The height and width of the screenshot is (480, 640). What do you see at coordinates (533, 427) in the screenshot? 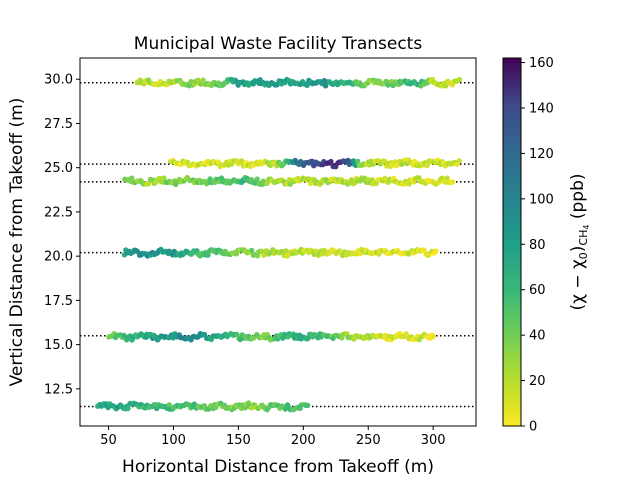
I see `colorbar-tick-label: 0` at bounding box center [533, 427].